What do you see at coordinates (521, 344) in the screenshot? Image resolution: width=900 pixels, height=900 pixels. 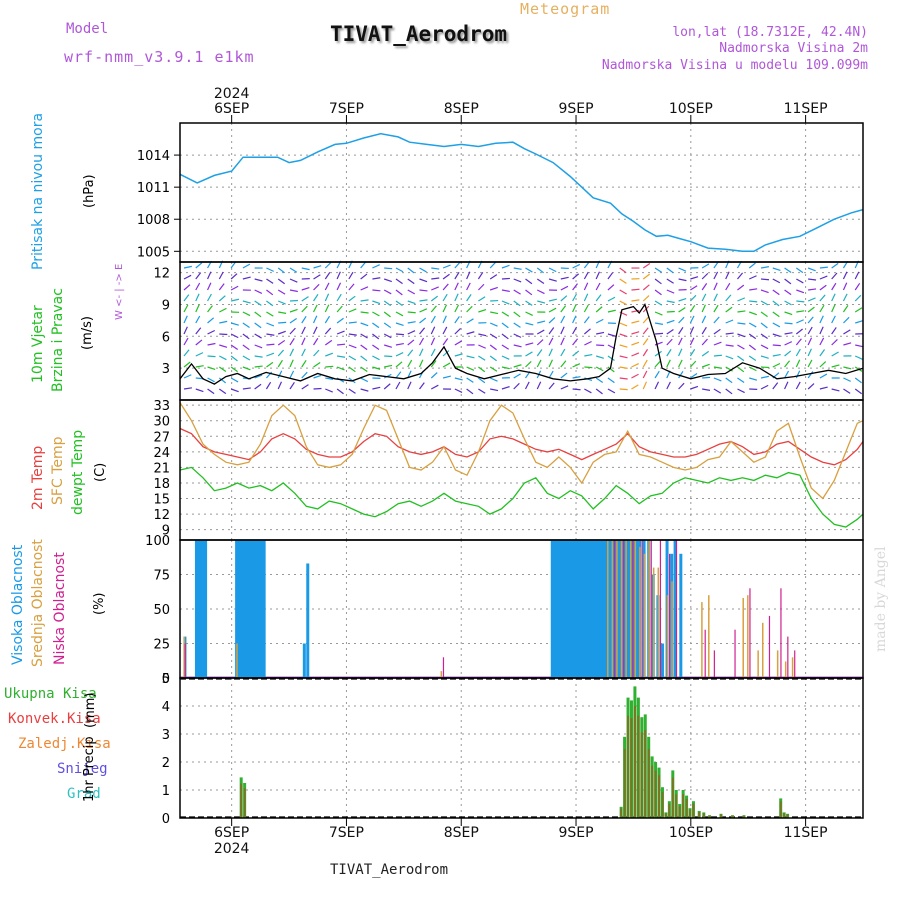 I see `wind-speed-line` at bounding box center [521, 344].